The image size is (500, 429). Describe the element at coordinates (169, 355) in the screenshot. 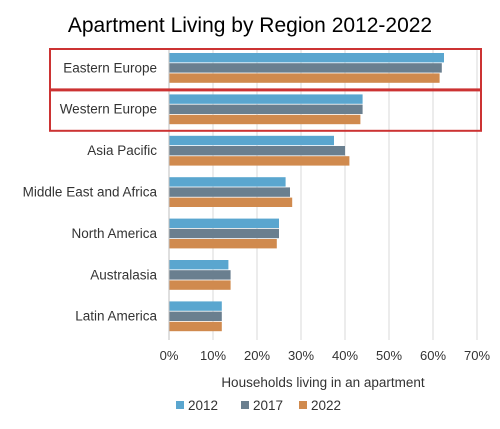

I see `x-tick-label: 0%` at that location.